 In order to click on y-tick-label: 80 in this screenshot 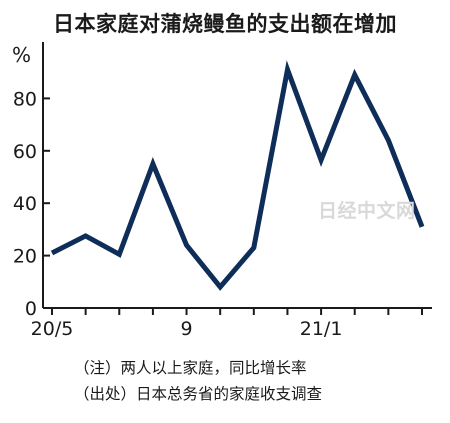, I will do `click(25, 99)`.